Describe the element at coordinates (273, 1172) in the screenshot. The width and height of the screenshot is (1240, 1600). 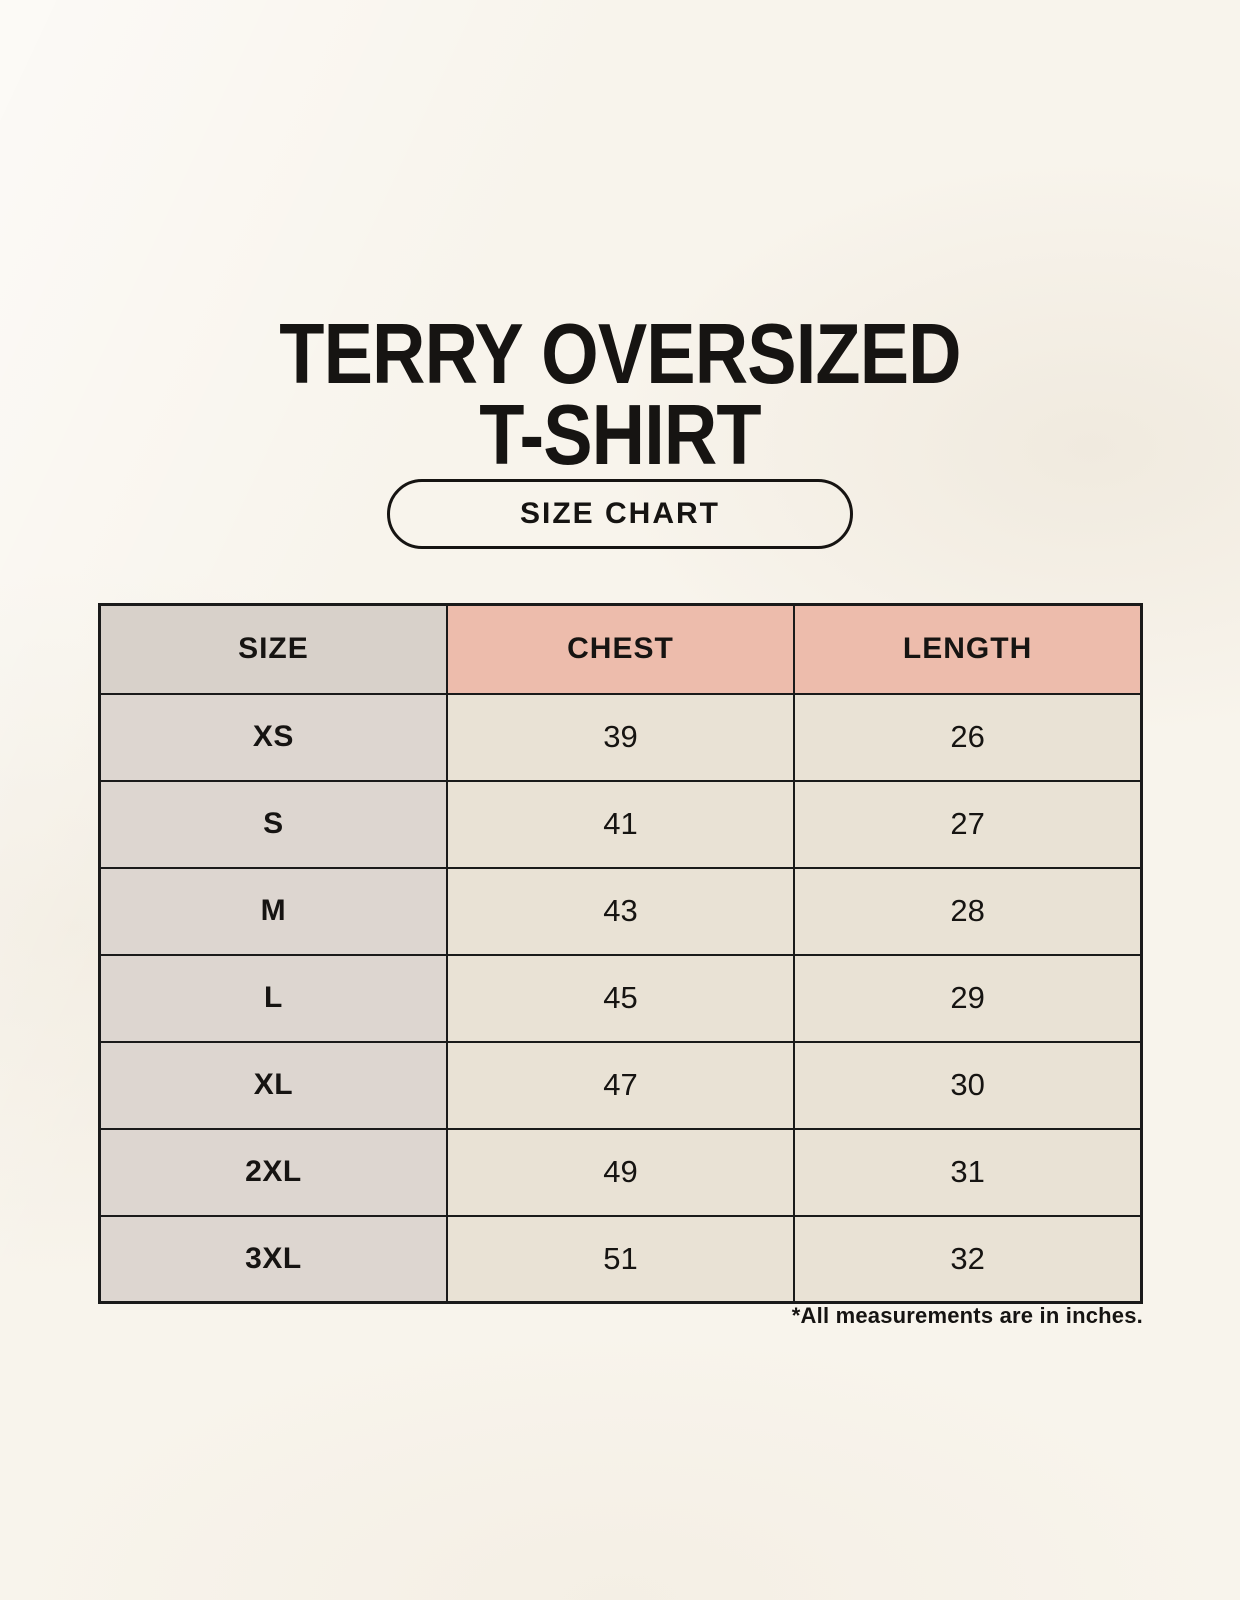
I see `size-cell: 2XL` at that location.